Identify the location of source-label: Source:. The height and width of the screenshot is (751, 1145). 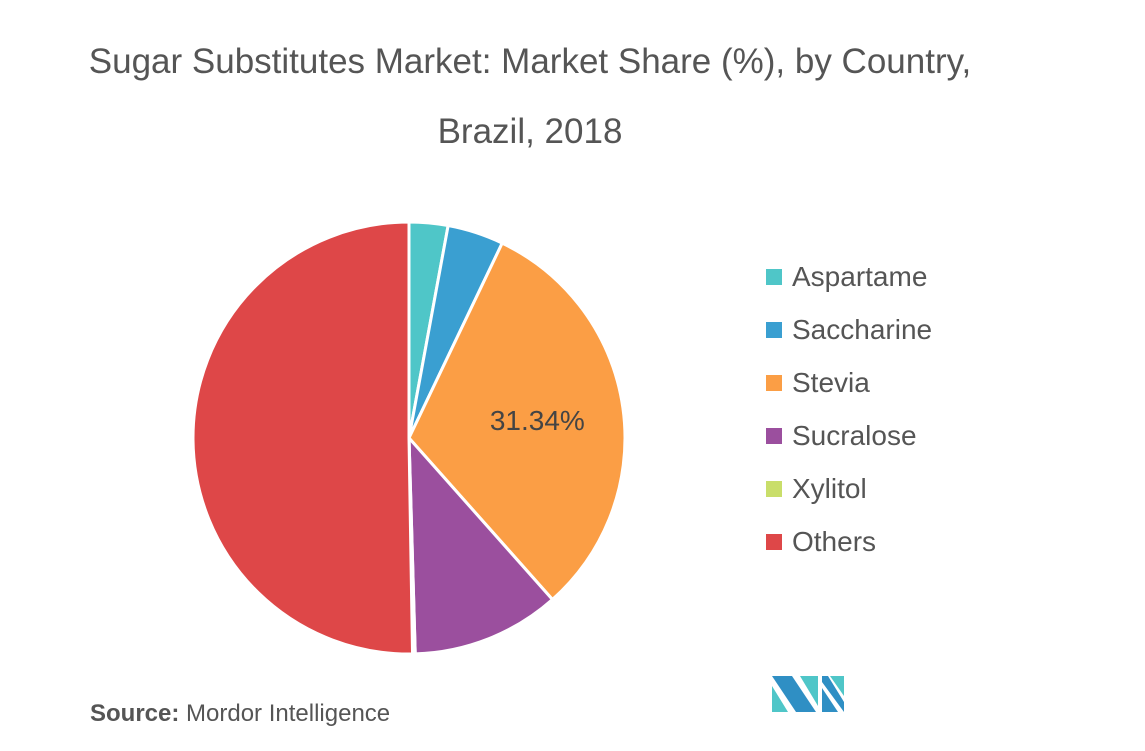
(135, 713).